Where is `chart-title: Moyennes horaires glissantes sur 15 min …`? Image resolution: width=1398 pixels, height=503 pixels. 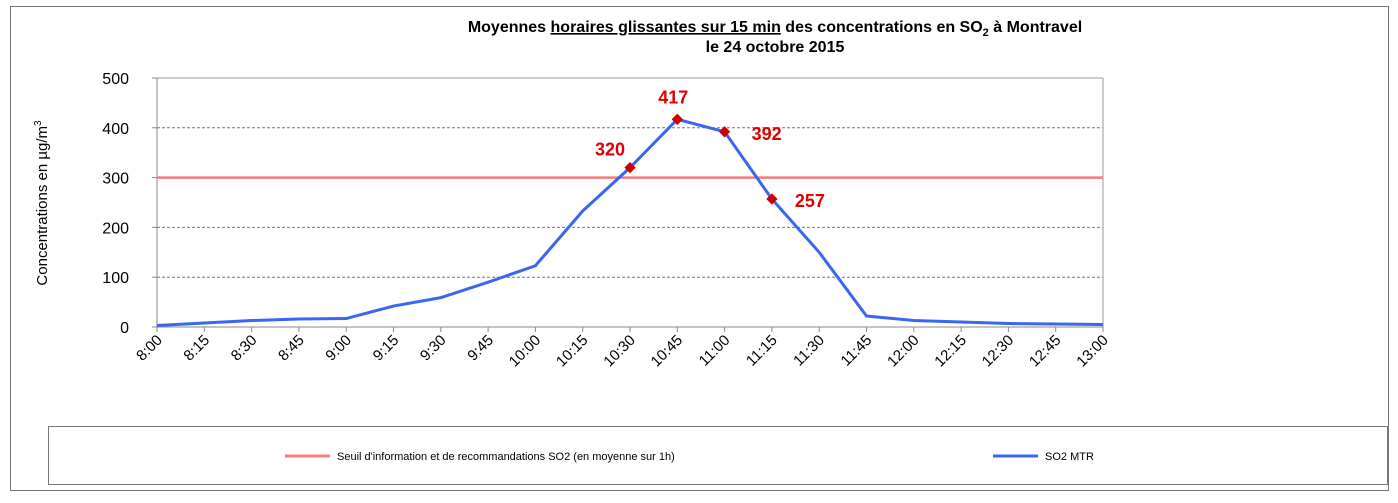
chart-title: Moyennes horaires glissantes sur 15 min … is located at coordinates (775, 29).